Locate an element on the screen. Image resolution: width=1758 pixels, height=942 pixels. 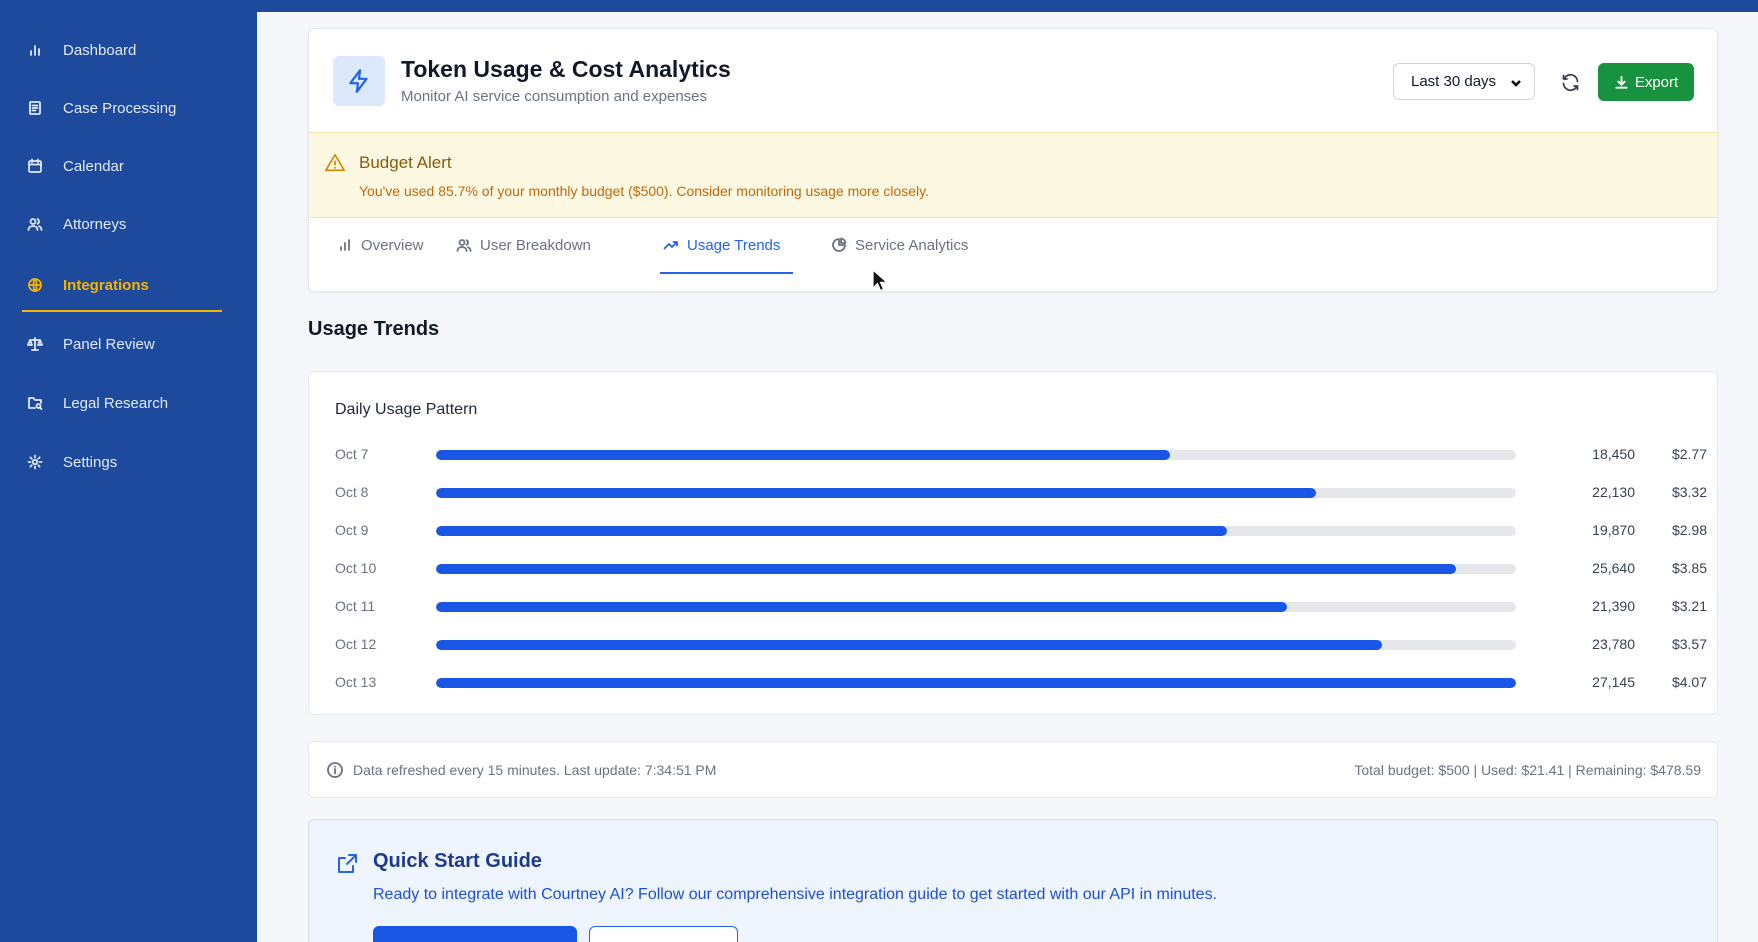
tab-usage-trends: Usage Trends is located at coordinates (721, 245).